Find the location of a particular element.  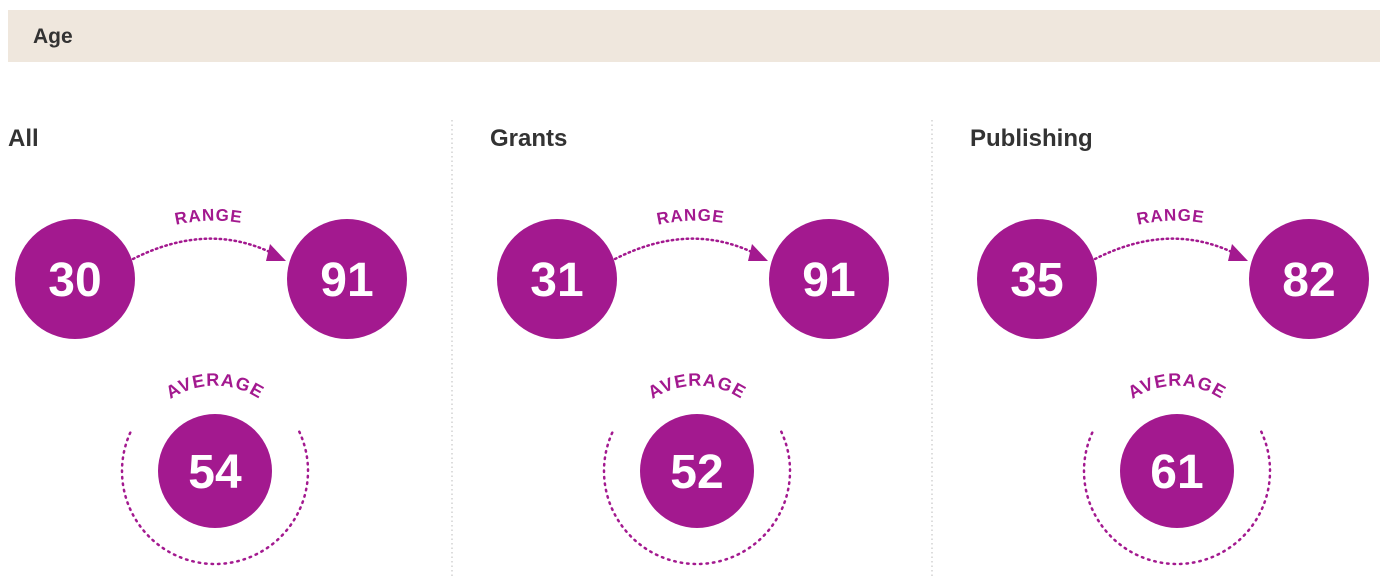

header-bar is located at coordinates (694, 36).